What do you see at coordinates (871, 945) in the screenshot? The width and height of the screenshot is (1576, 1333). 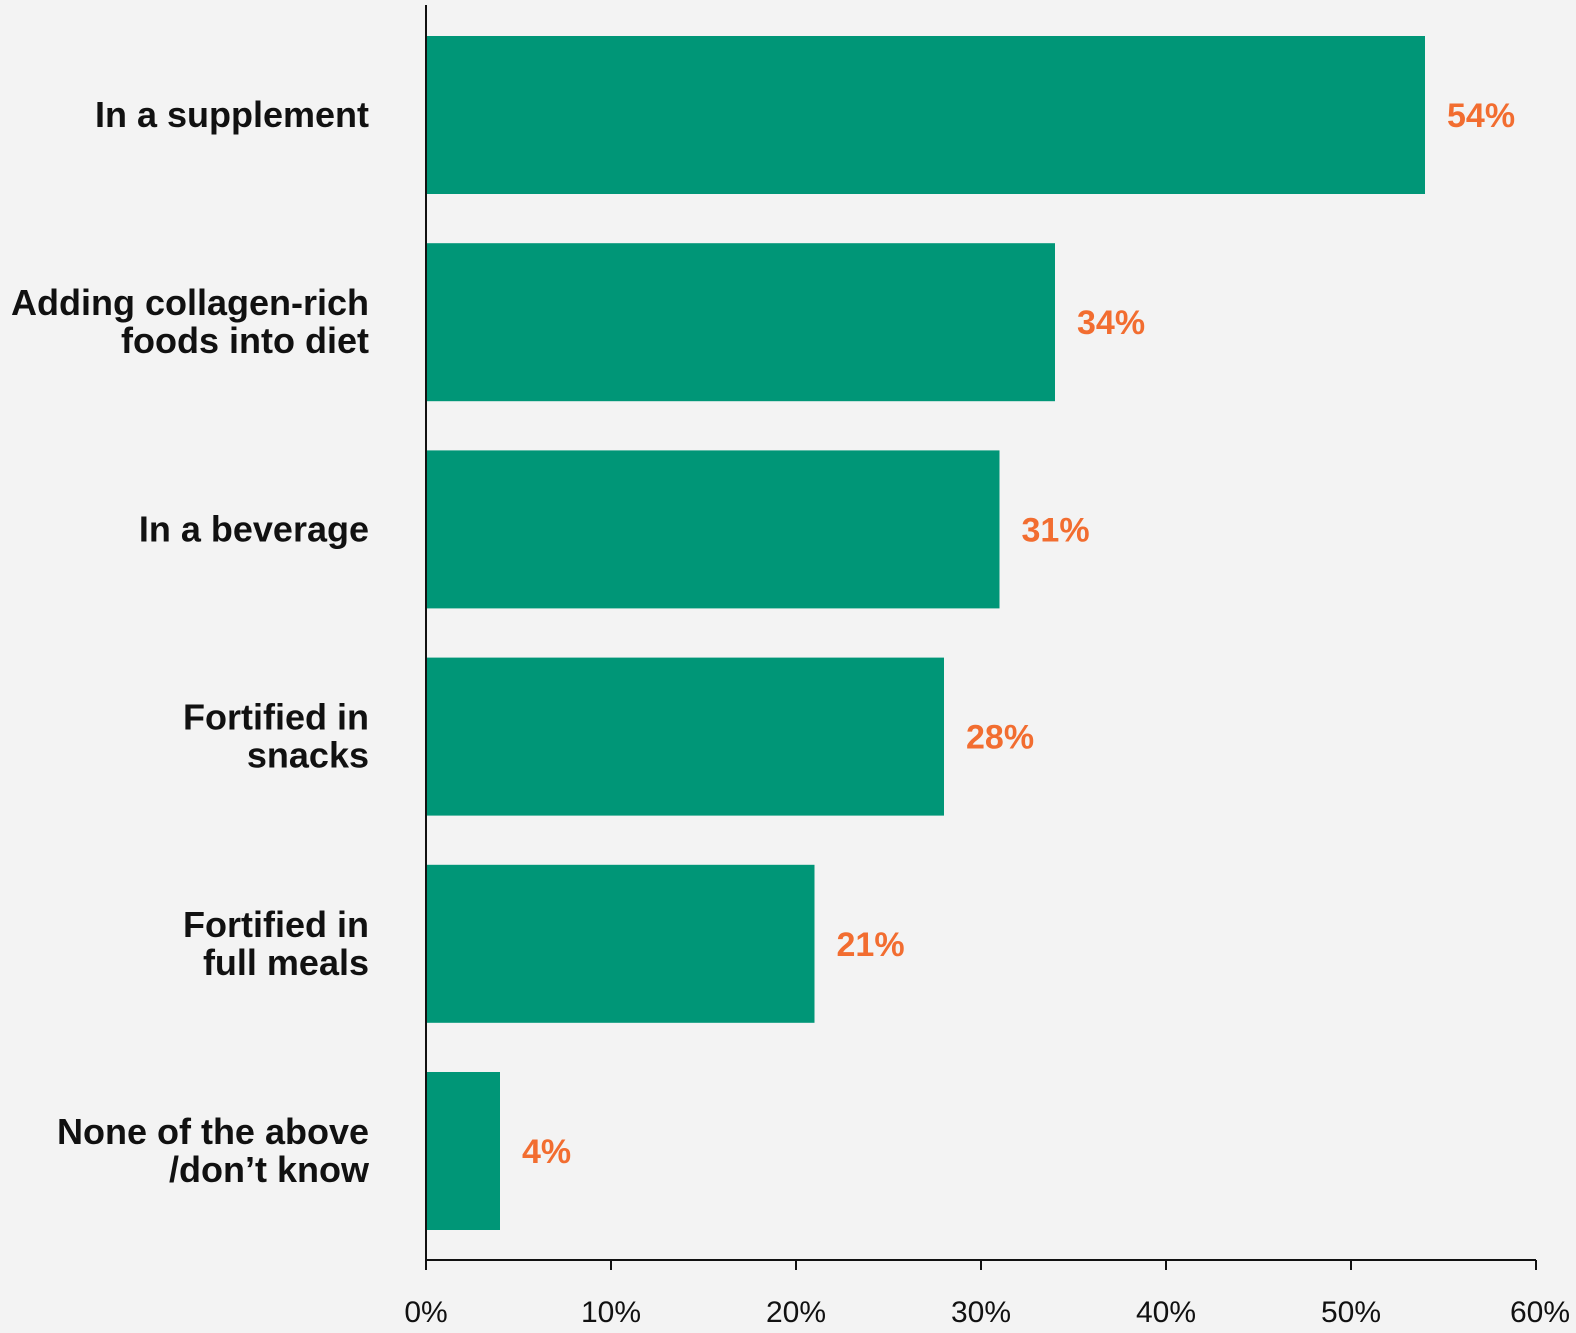 I see `value-label-4: 21%` at bounding box center [871, 945].